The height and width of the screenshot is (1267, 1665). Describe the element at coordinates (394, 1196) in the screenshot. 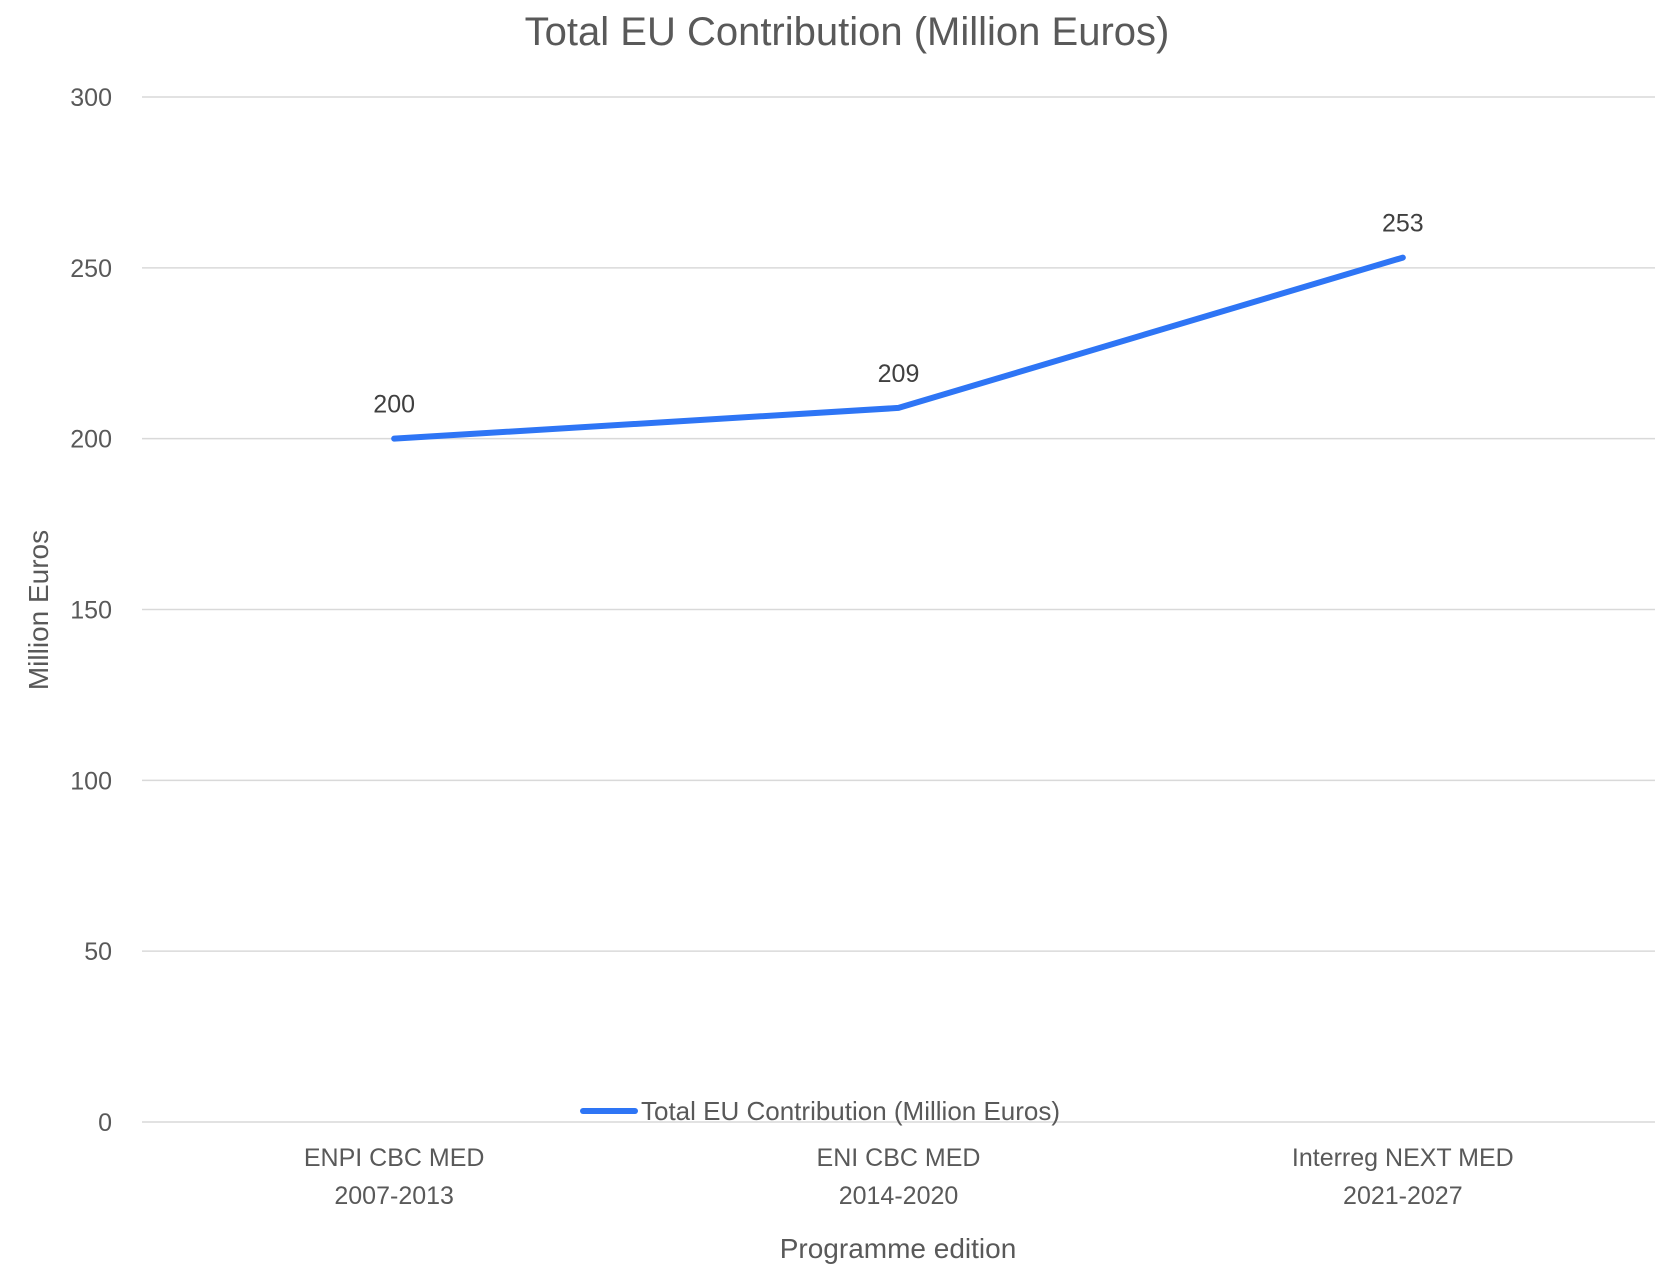

I see `x-tick-label-line: 2007-2013` at that location.